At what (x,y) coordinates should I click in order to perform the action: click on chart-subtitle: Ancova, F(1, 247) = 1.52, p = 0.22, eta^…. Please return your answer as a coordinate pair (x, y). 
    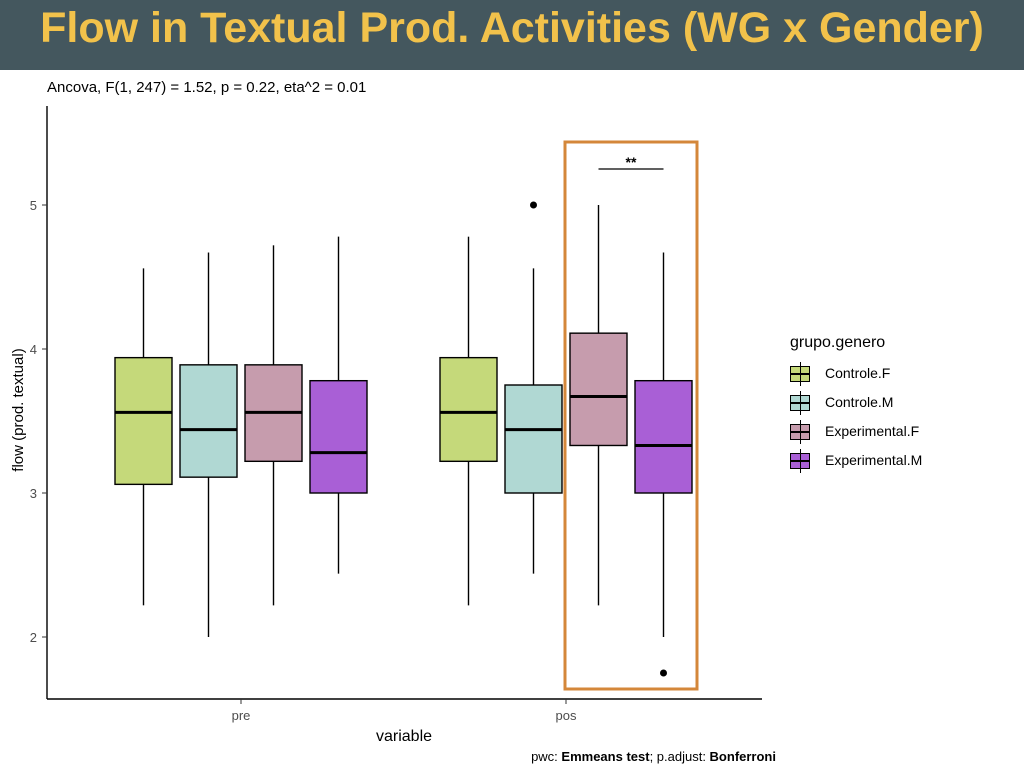
    Looking at the image, I should click on (207, 87).